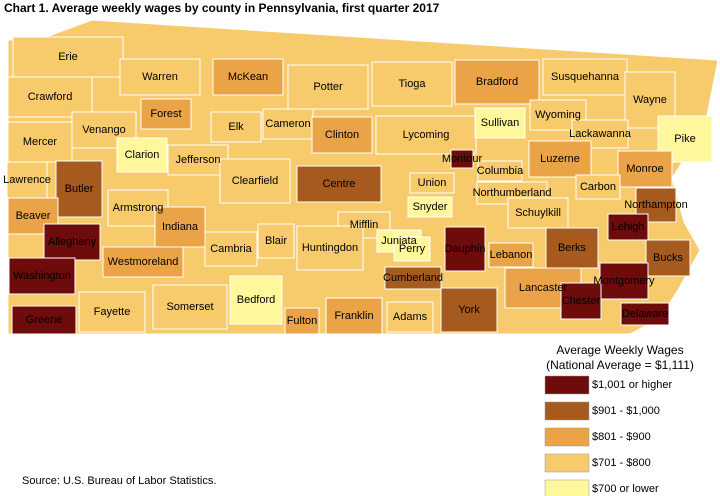 This screenshot has height=496, width=720. Describe the element at coordinates (600, 134) in the screenshot. I see `county-label: Lackawanna` at that location.